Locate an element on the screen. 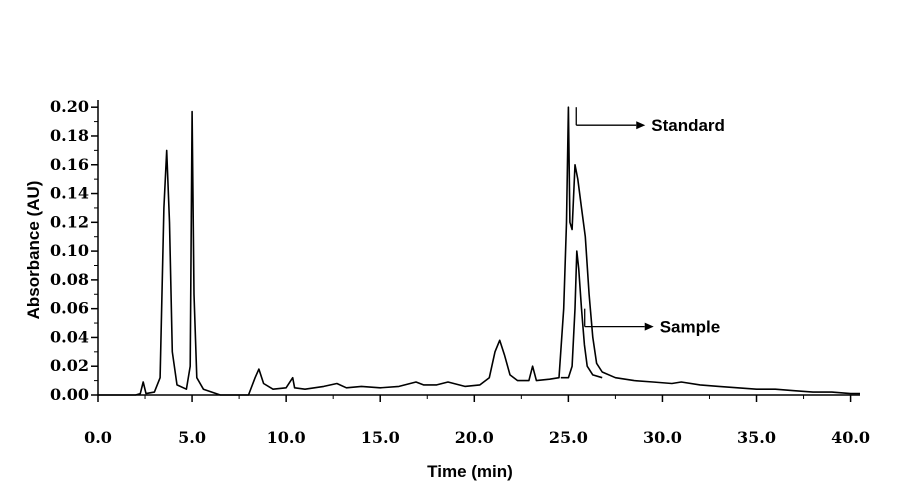  y-tick-label: 0.12 is located at coordinates (69, 221).